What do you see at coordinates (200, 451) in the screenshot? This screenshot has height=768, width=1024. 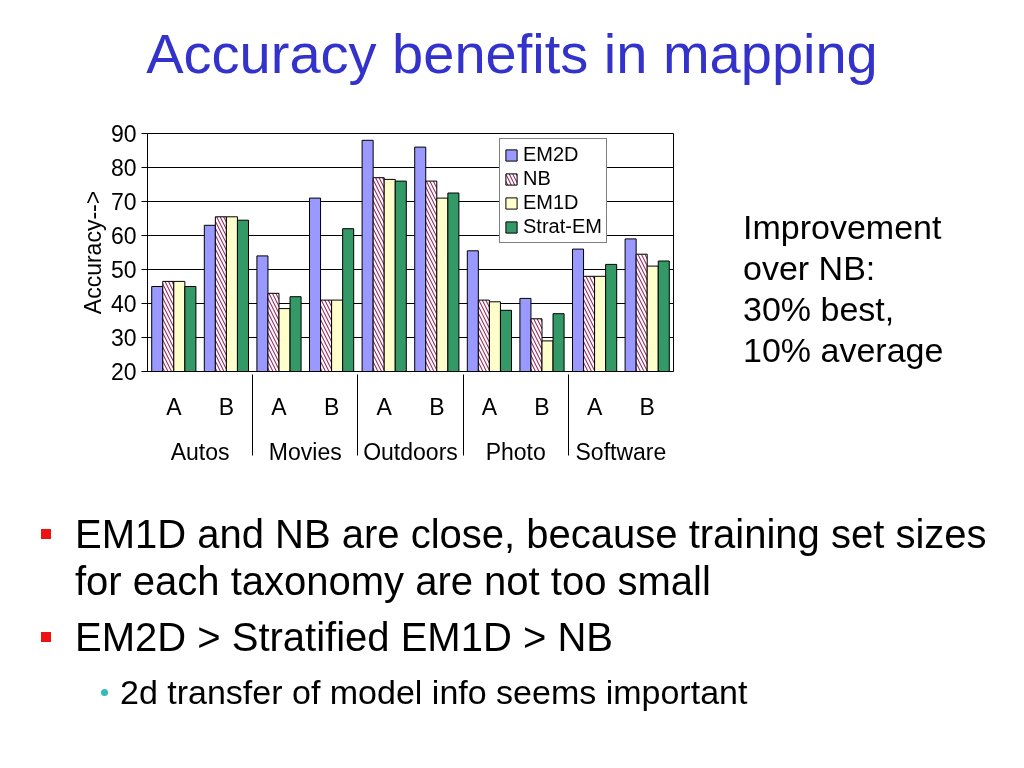 I see `category-label: Autos` at bounding box center [200, 451].